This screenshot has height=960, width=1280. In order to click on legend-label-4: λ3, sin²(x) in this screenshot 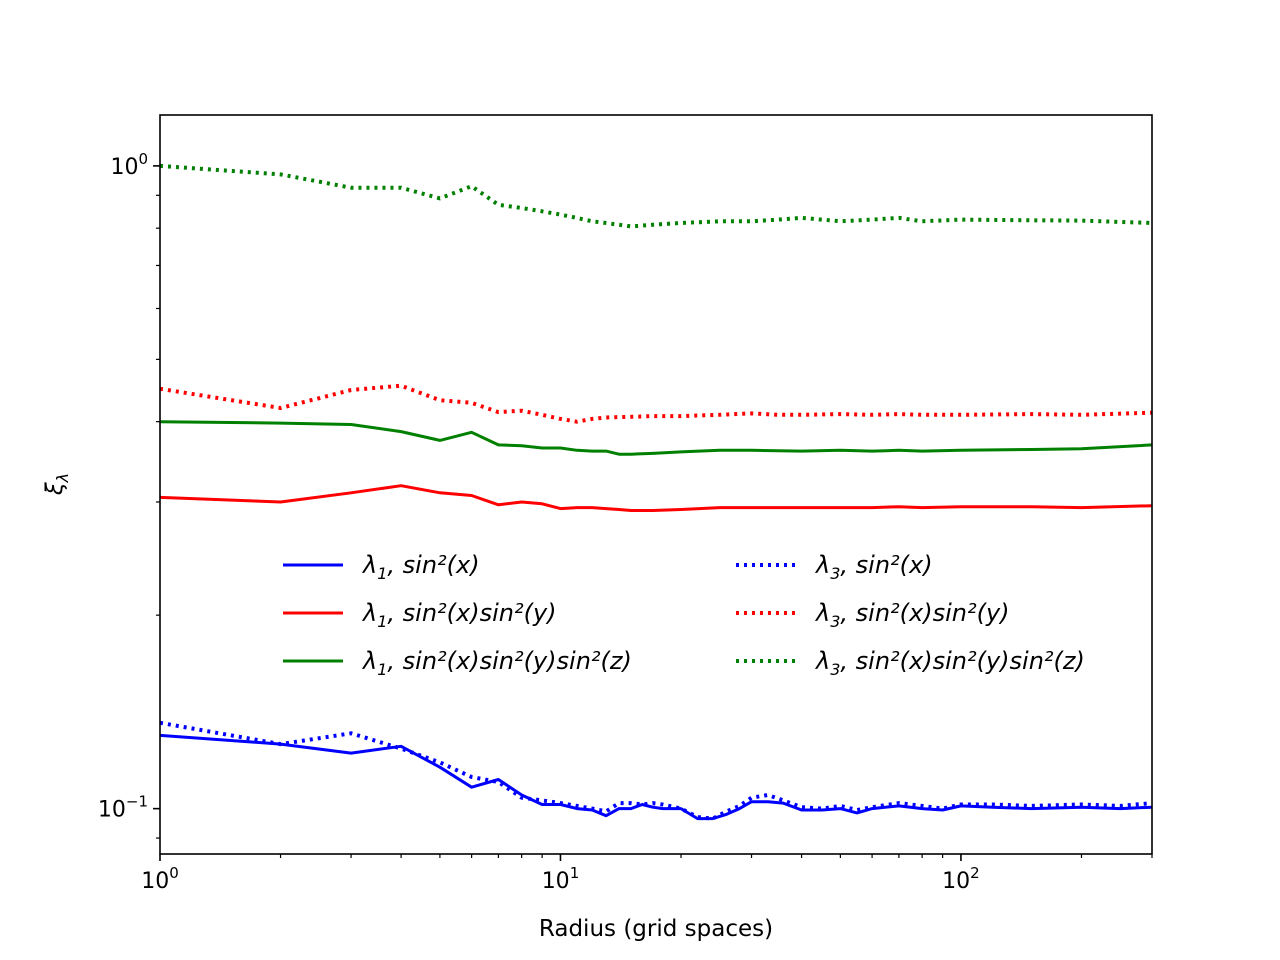, I will do `click(873, 567)`.